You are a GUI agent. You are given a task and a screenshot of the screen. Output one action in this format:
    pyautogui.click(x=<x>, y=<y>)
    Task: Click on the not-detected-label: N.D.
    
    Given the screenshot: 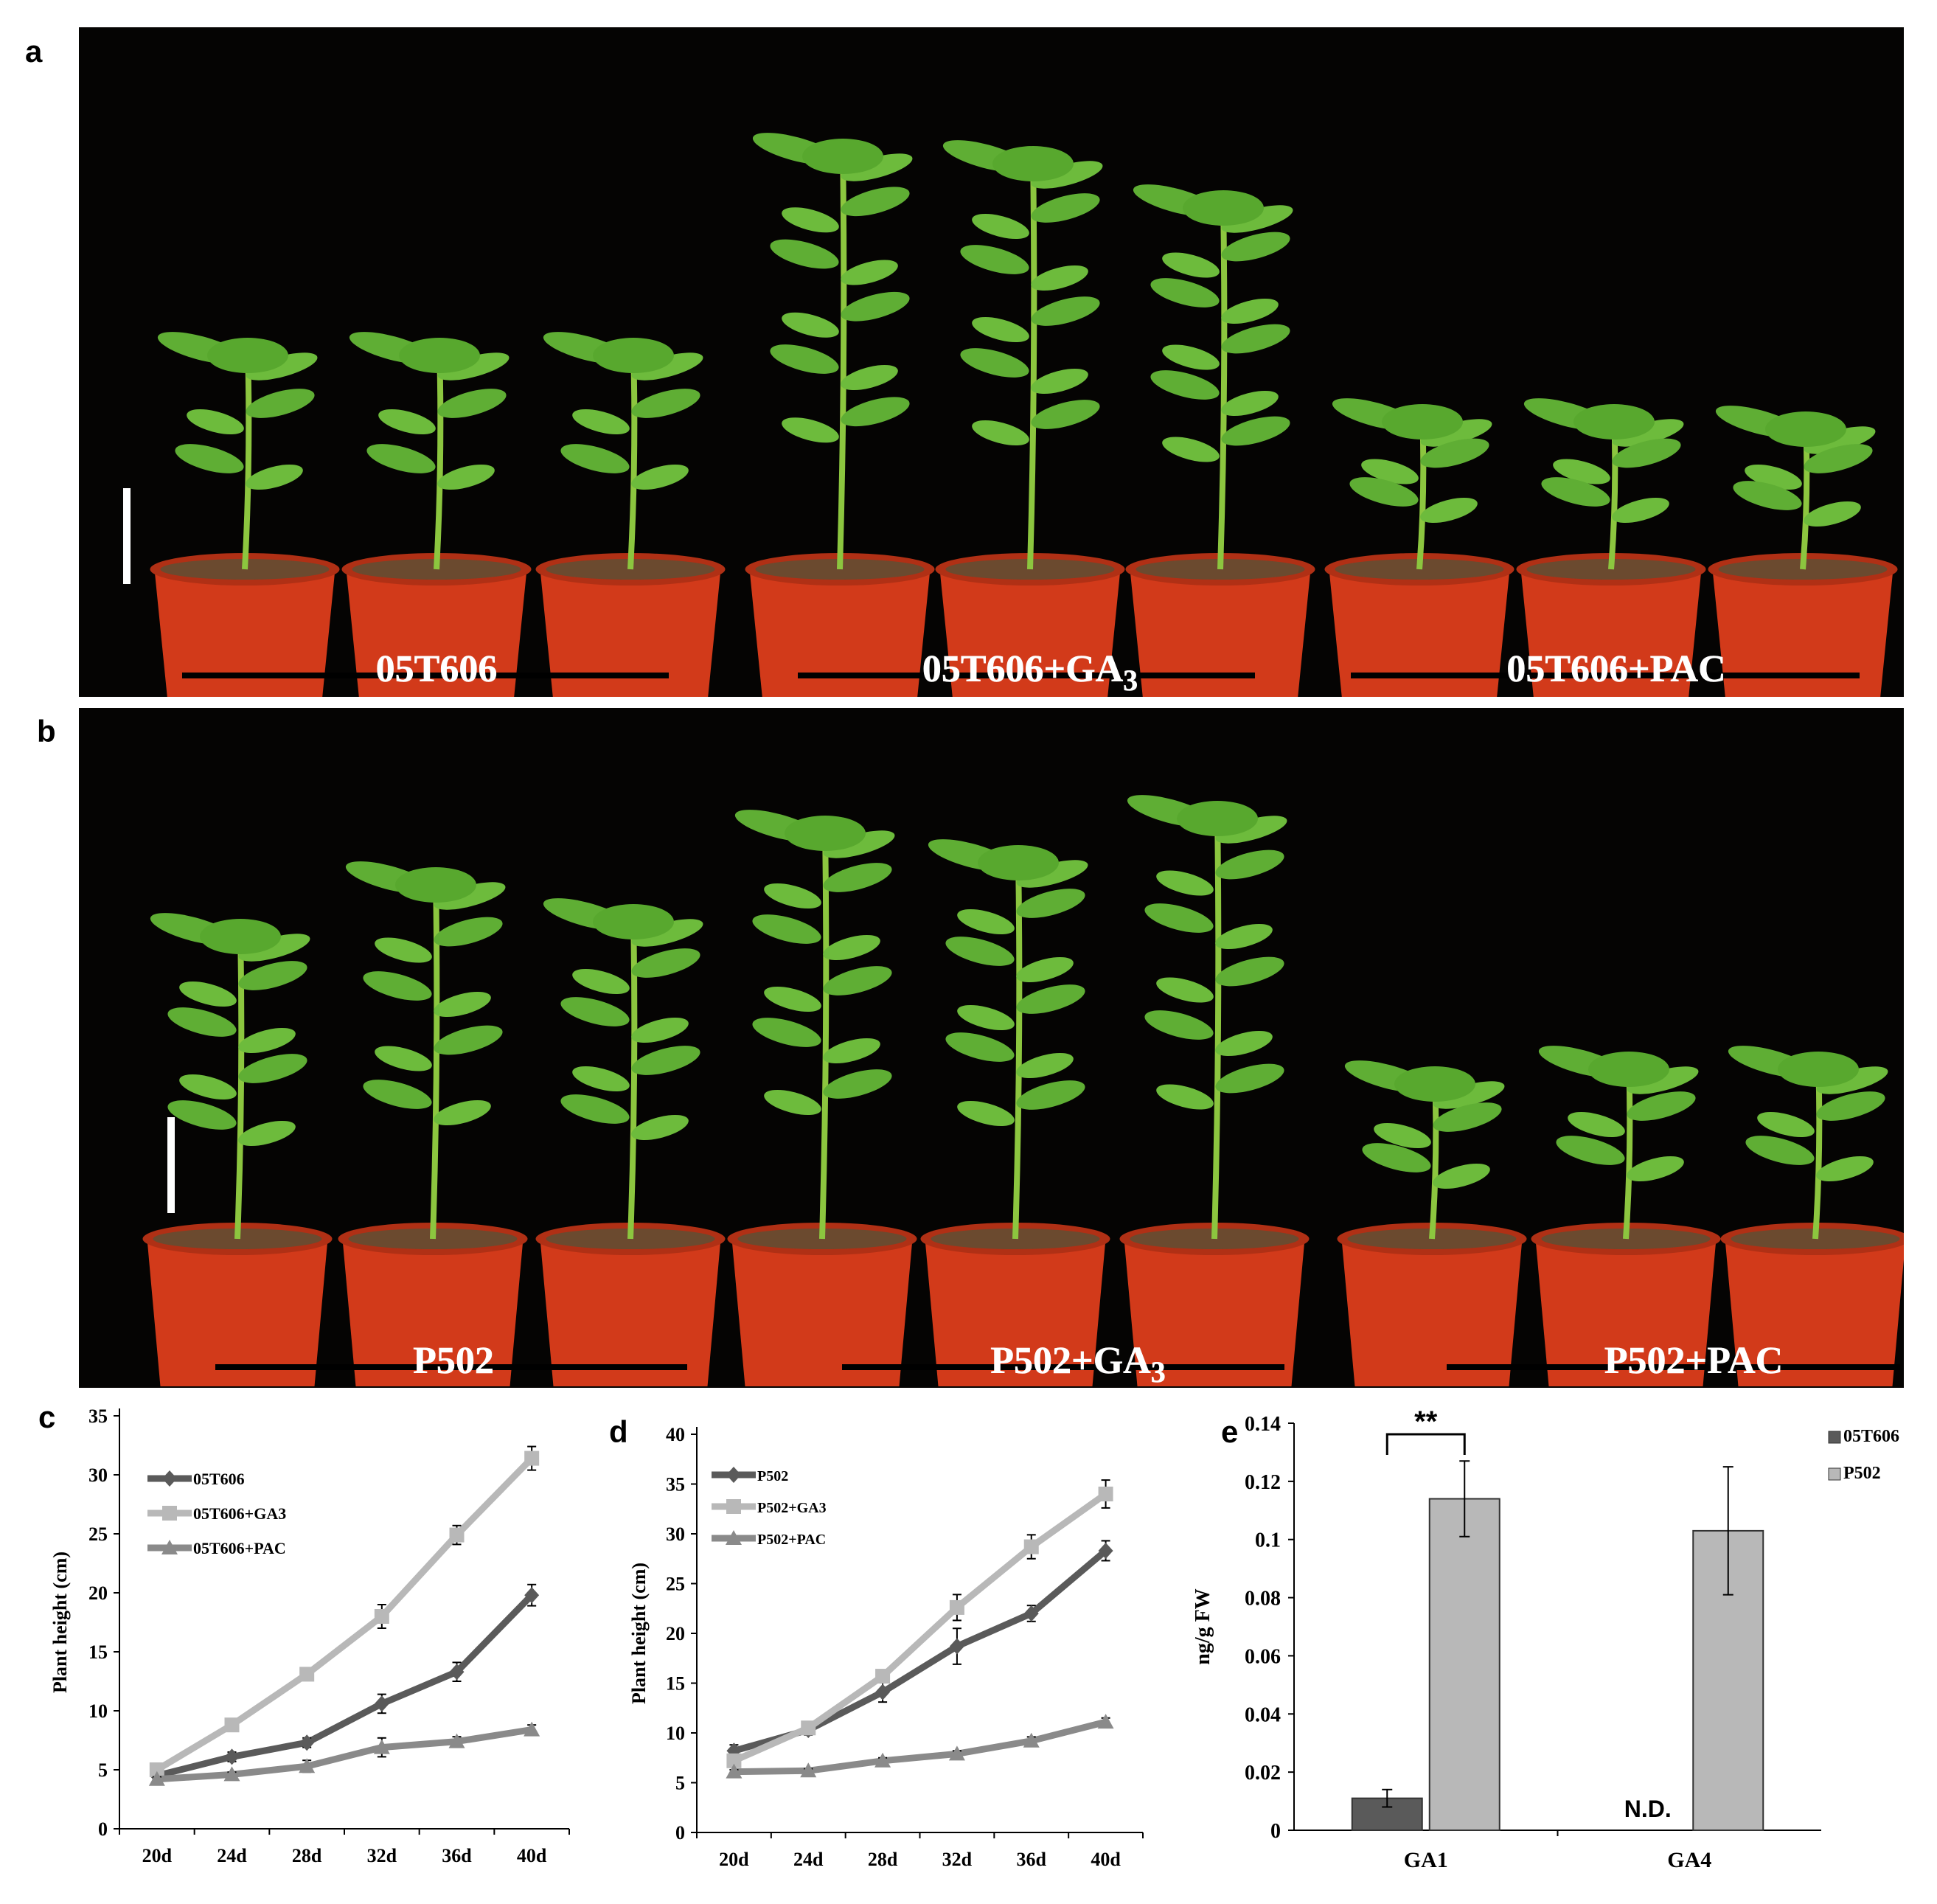 What is the action you would take?
    pyautogui.click(x=1648, y=1809)
    